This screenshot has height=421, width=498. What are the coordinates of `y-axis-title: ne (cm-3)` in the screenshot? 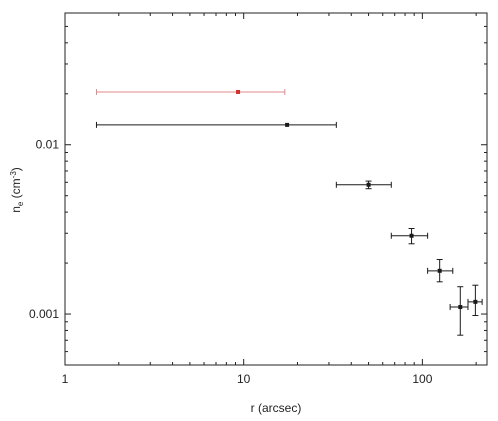 It's located at (17, 190).